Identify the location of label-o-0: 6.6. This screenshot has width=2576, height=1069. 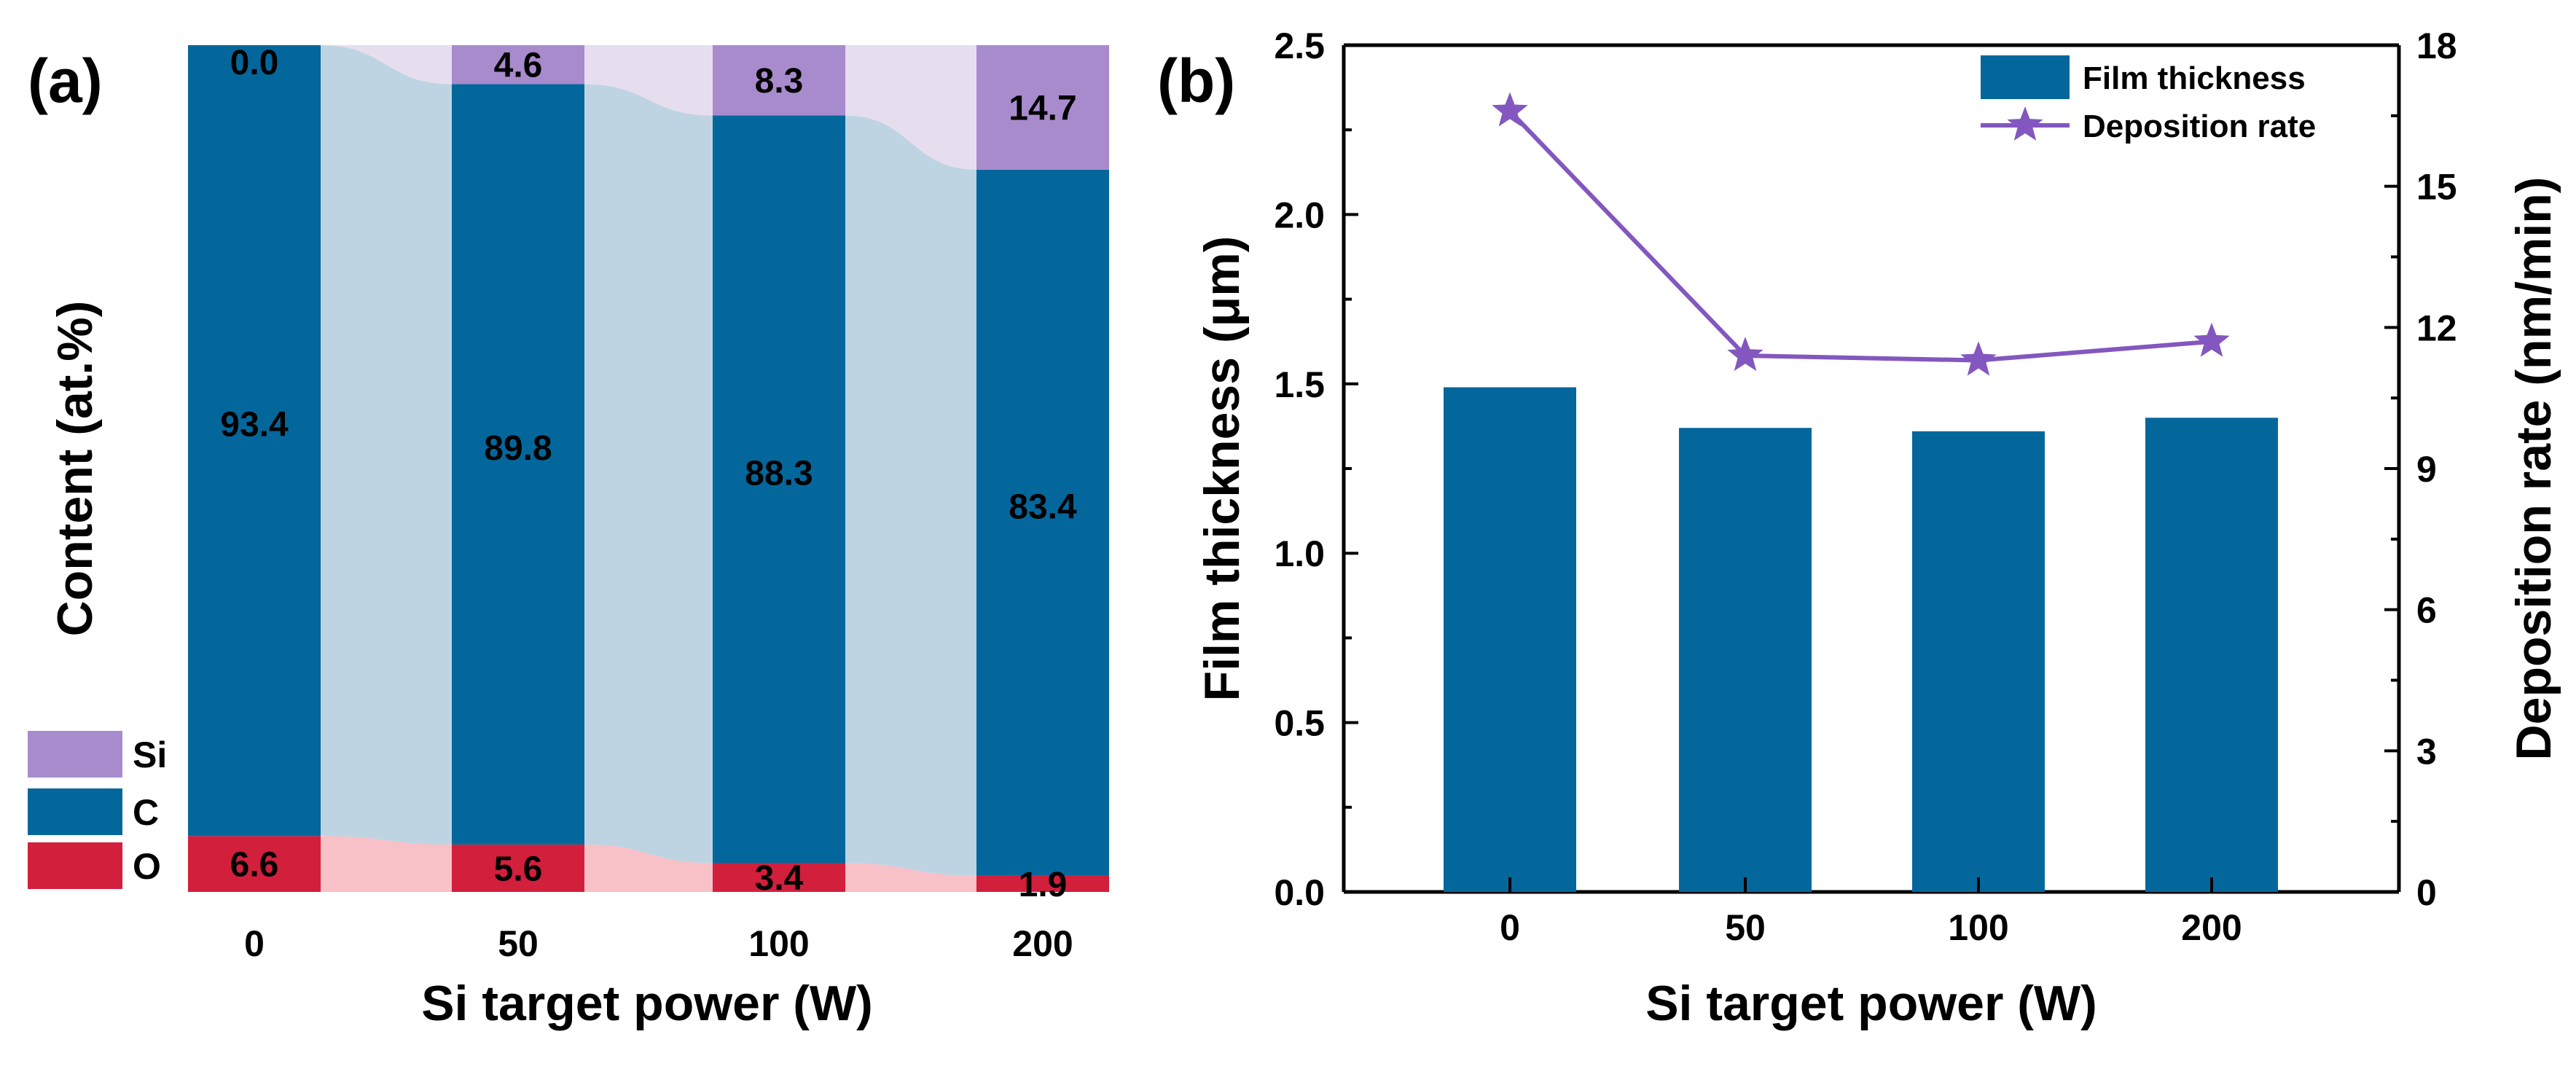
(254, 865).